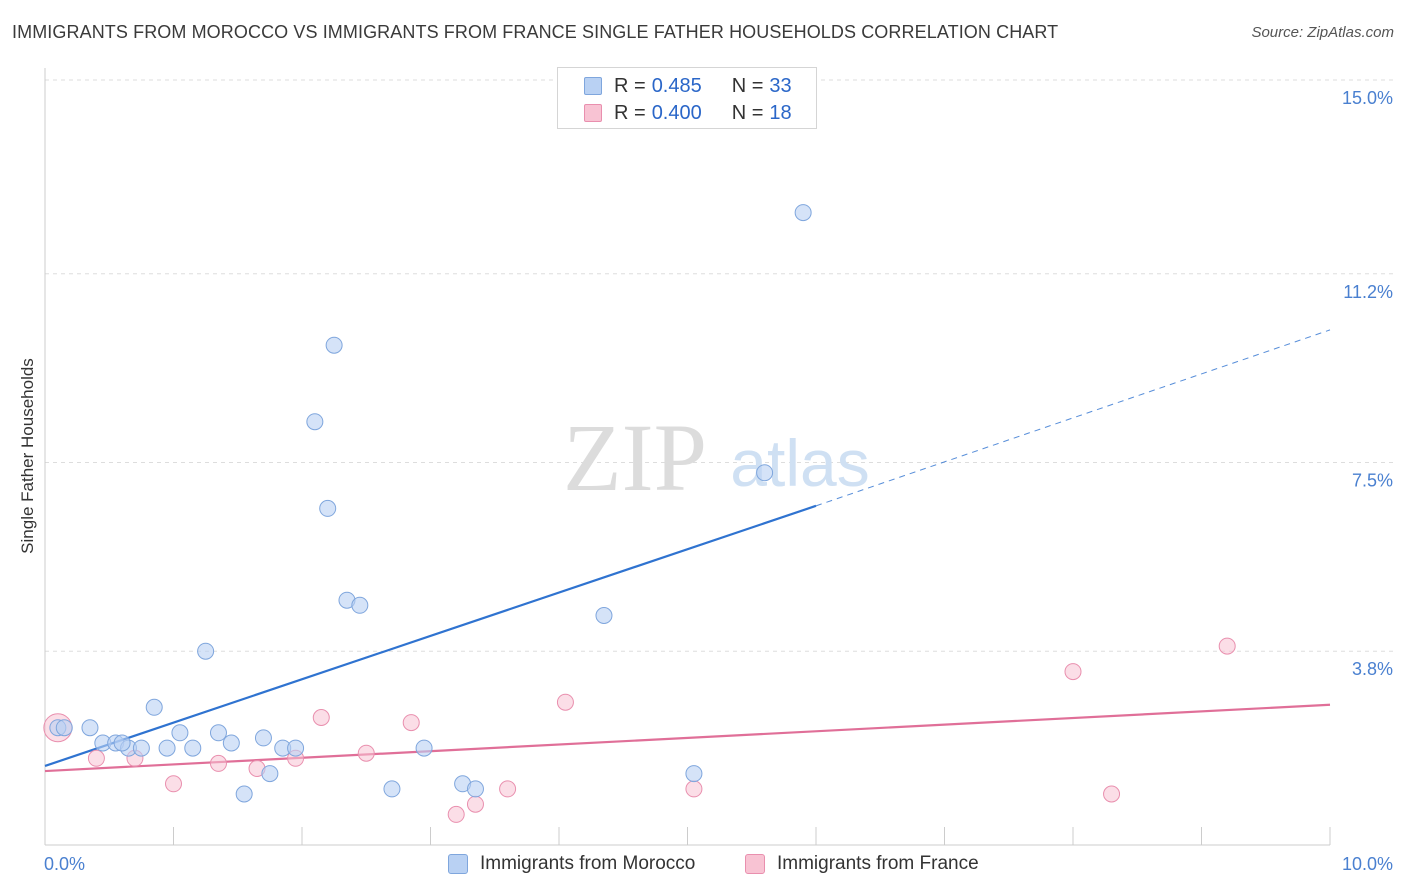 The height and width of the screenshot is (892, 1406). What do you see at coordinates (676, 85) in the screenshot?
I see `legend-r-value-morocco: 0.485` at bounding box center [676, 85].